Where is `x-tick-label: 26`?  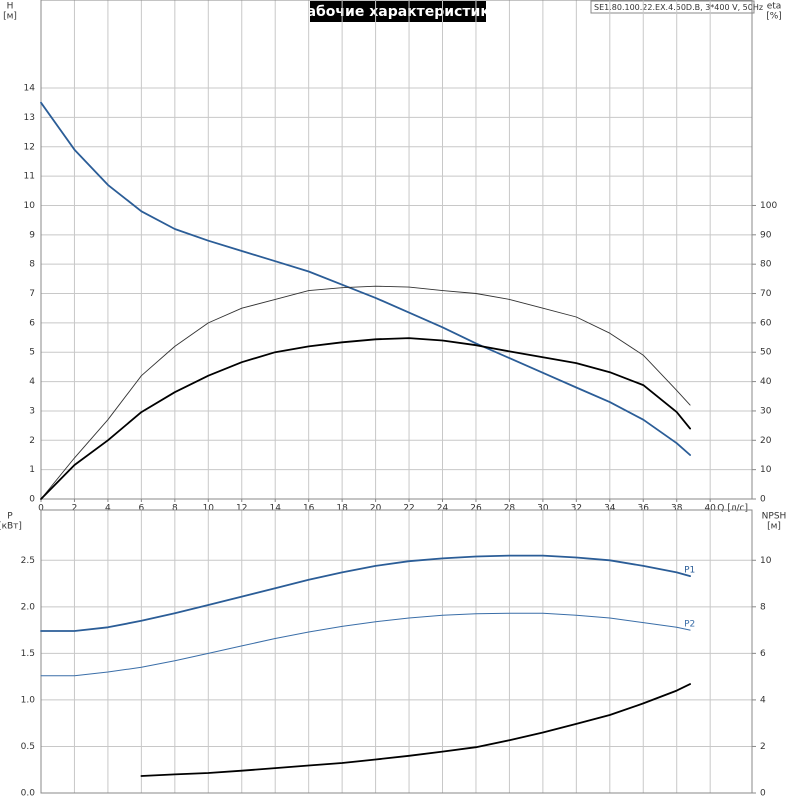
x-tick-label: 26 is located at coordinates (476, 509).